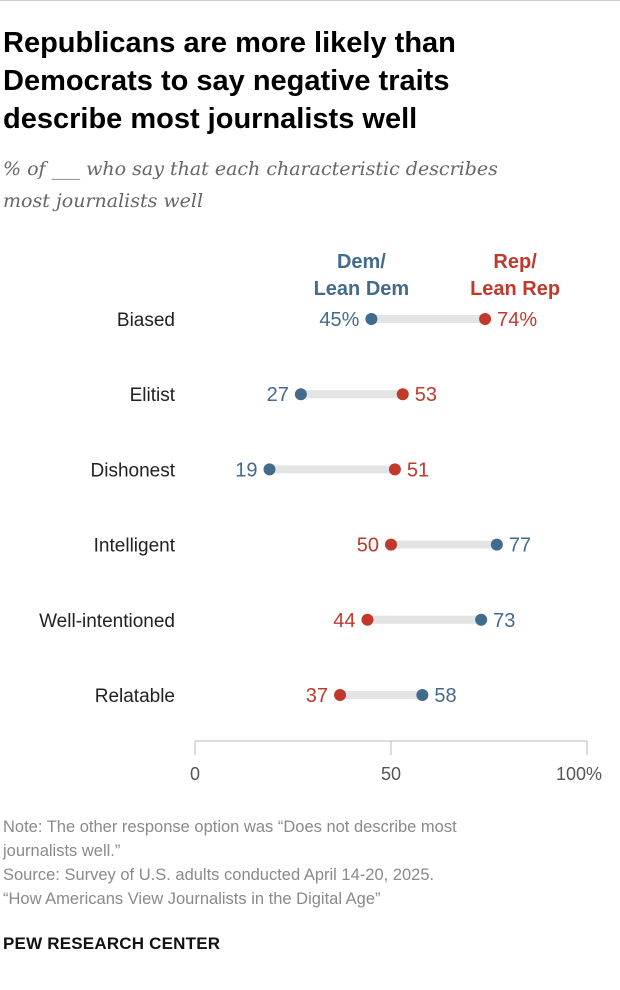 This screenshot has height=990, width=620. What do you see at coordinates (391, 774) in the screenshot?
I see `x-tick-label: 50` at bounding box center [391, 774].